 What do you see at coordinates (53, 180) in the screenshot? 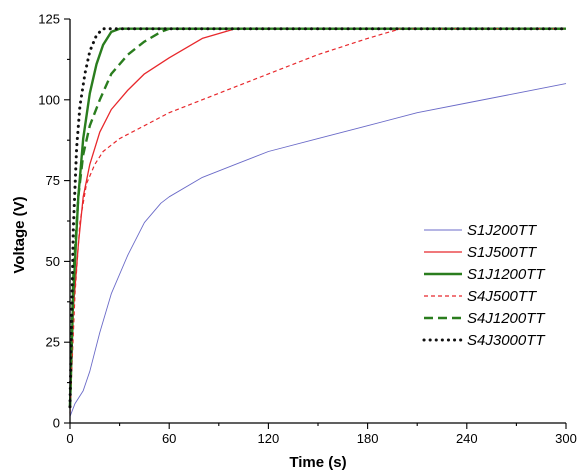
I see `y-tick-label: 75` at bounding box center [53, 180].